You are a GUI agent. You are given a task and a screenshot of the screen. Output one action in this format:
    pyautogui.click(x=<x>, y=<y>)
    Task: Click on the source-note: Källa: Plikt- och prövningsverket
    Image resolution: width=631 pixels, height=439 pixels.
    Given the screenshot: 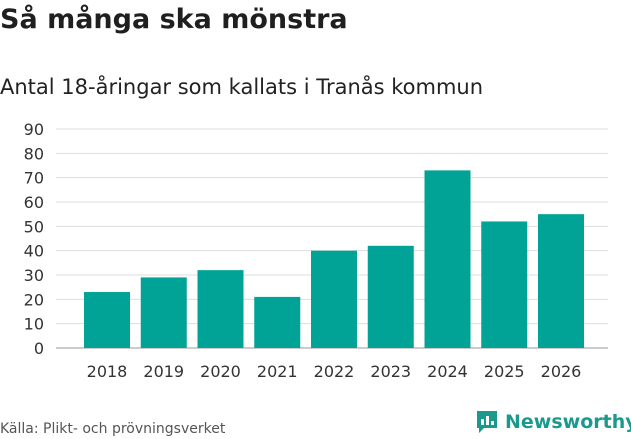 What is the action you would take?
    pyautogui.click(x=113, y=429)
    